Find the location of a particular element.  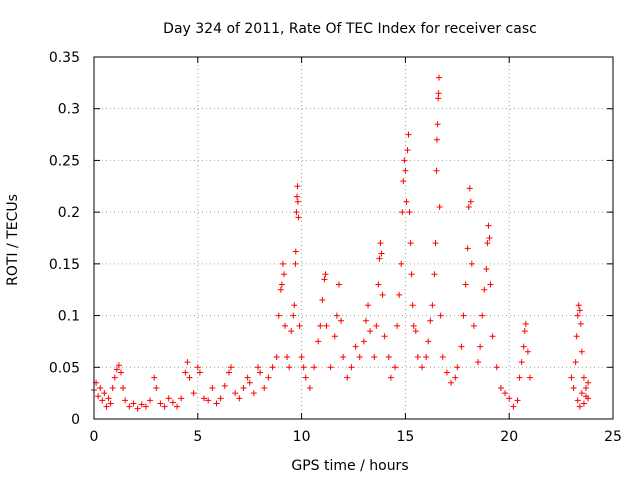

x-tick-label: 20 is located at coordinates (509, 437).